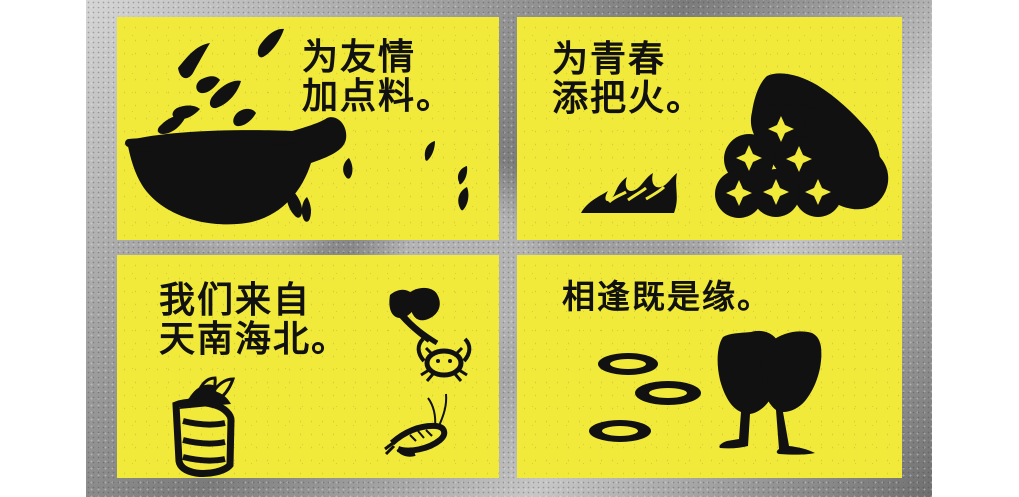 This screenshot has width=1019, height=497. I want to click on flame-icon, so click(629, 193).